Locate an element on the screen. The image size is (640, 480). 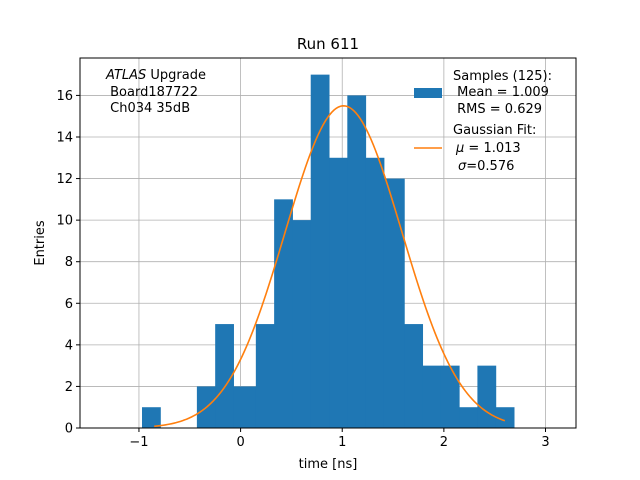
y-tick-label: 10 is located at coordinates (64, 221).